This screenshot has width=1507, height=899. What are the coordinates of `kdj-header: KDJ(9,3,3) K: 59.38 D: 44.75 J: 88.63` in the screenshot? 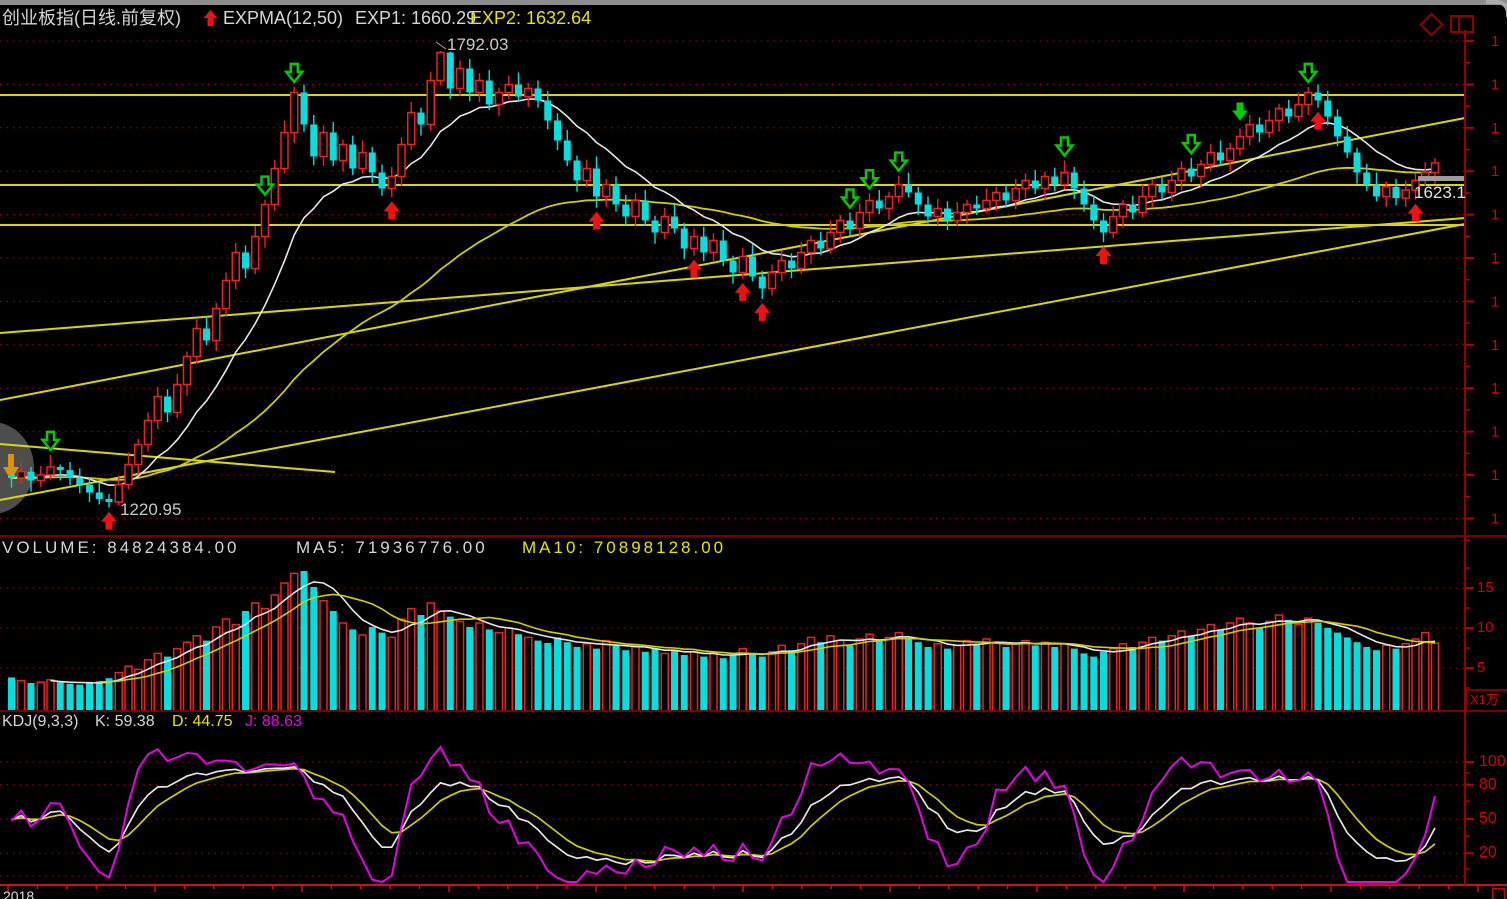 It's located at (730, 723).